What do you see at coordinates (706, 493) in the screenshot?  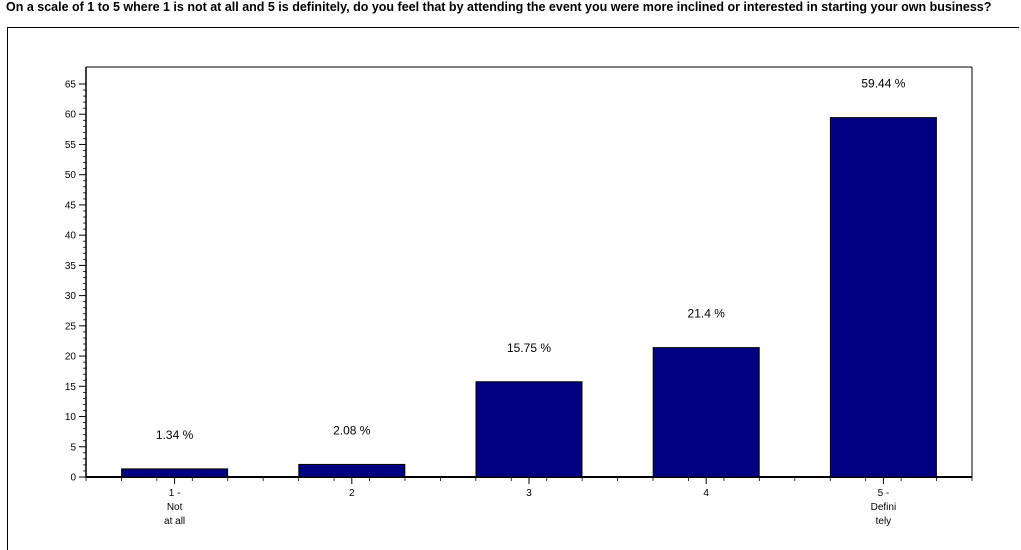 I see `x-tick-label: 4` at bounding box center [706, 493].